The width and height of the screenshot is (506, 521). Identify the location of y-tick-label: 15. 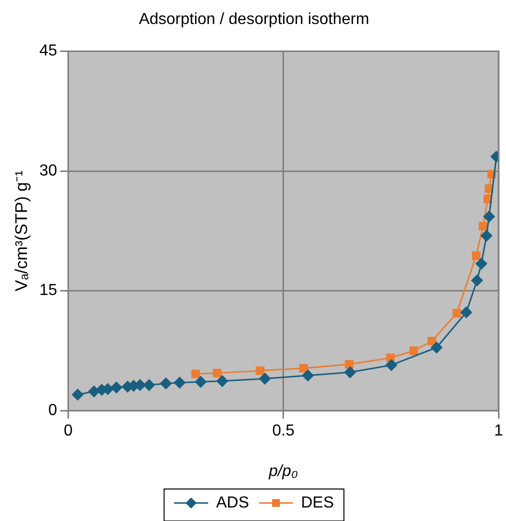
(48, 291).